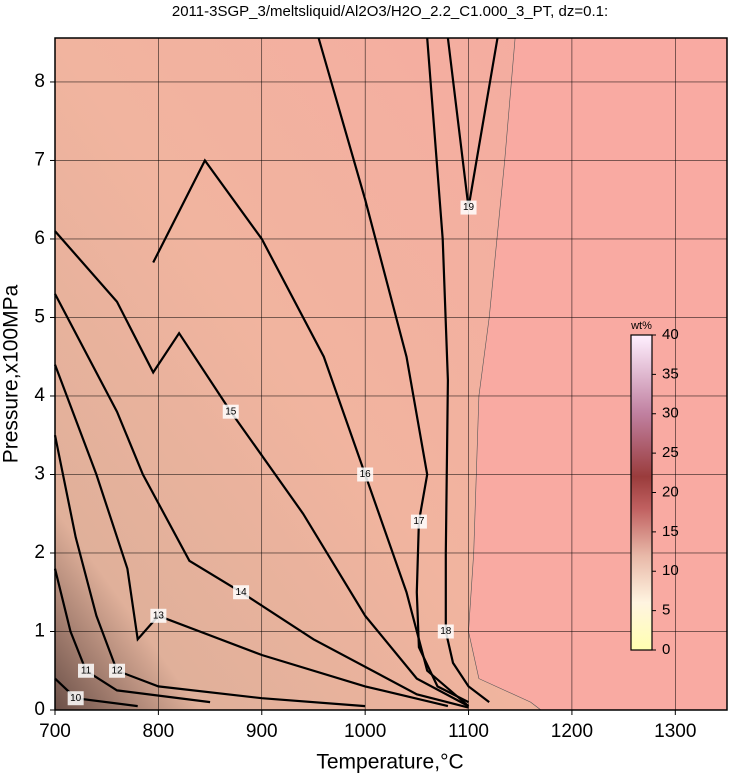 The height and width of the screenshot is (781, 734). I want to click on y-tick-label: 5, so click(39, 316).